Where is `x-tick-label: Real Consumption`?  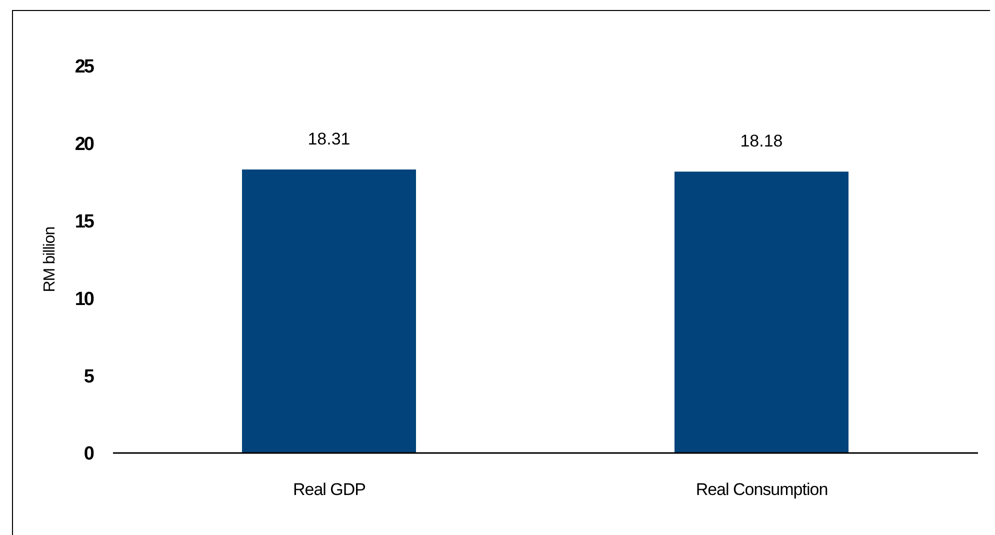
x-tick-label: Real Consumption is located at coordinates (762, 490).